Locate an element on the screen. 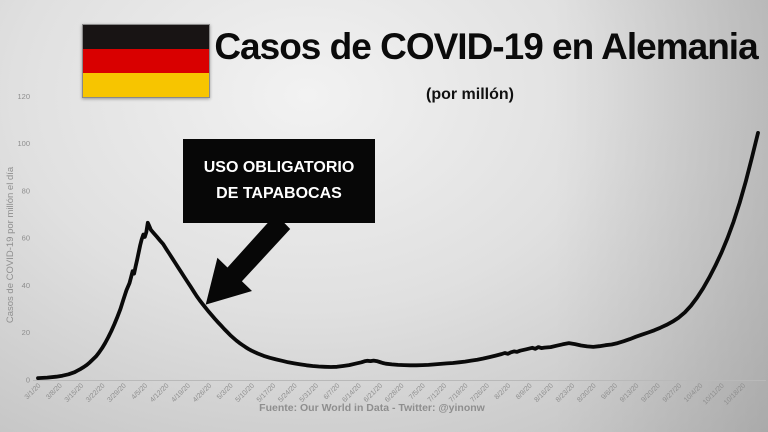 This screenshot has width=768, height=432. german-flag is located at coordinates (146, 61).